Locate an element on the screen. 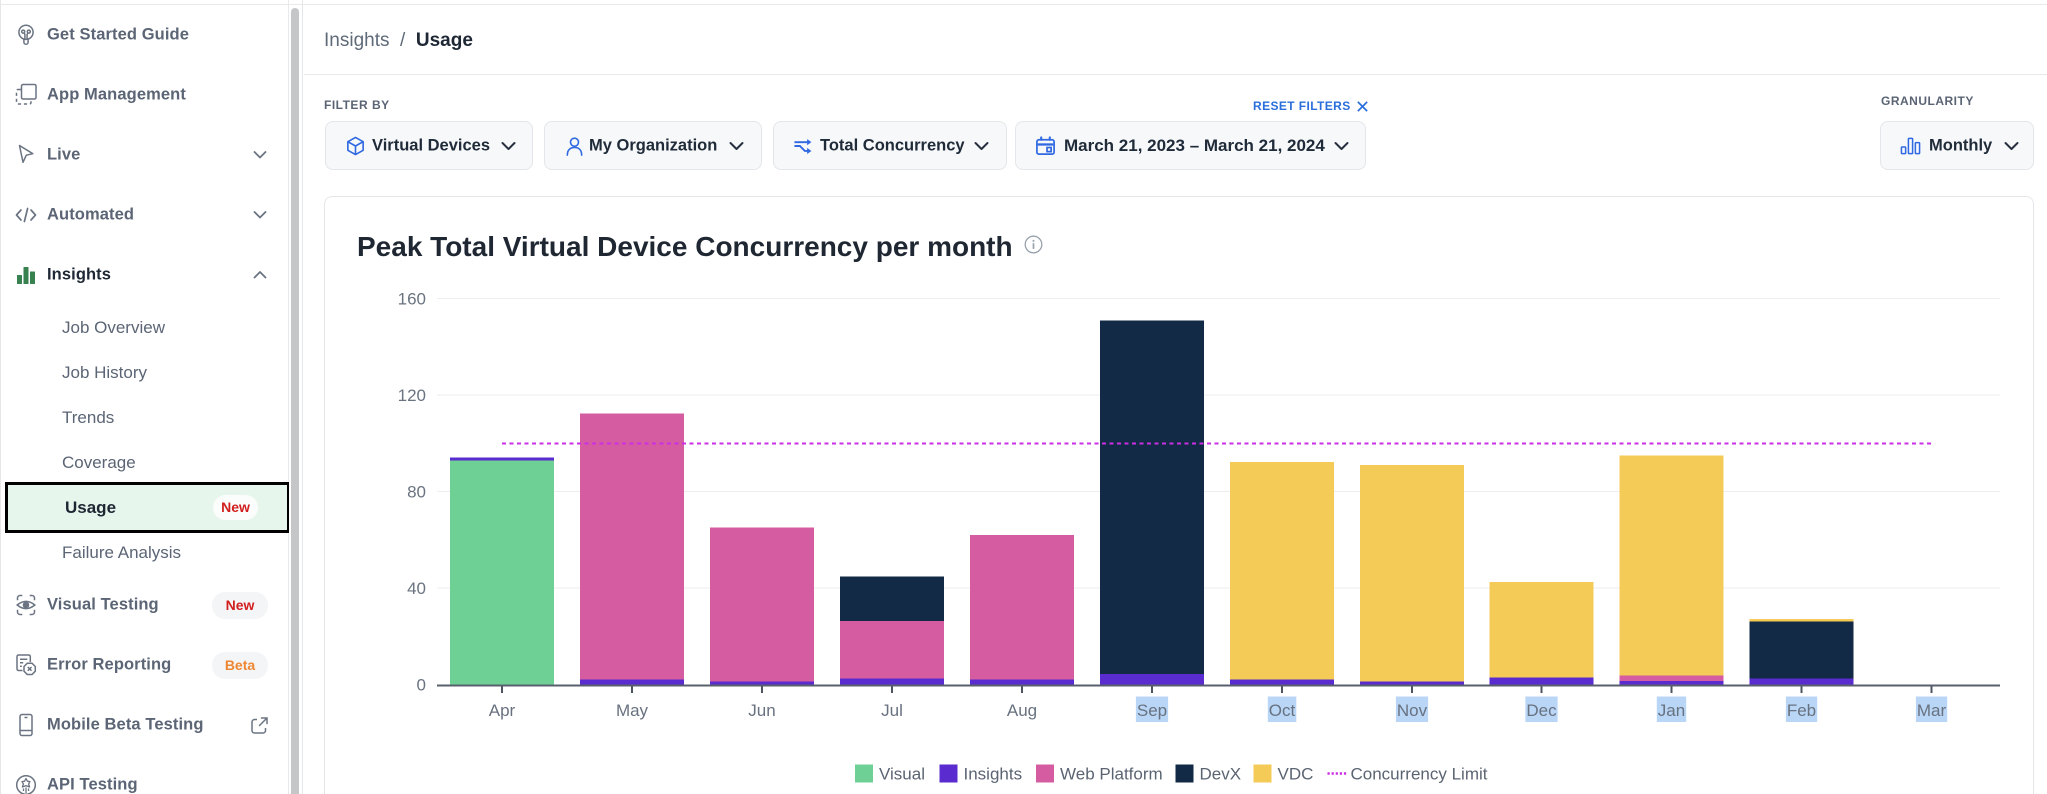 This screenshot has width=2047, height=794. svg-text: 40 is located at coordinates (416, 588).